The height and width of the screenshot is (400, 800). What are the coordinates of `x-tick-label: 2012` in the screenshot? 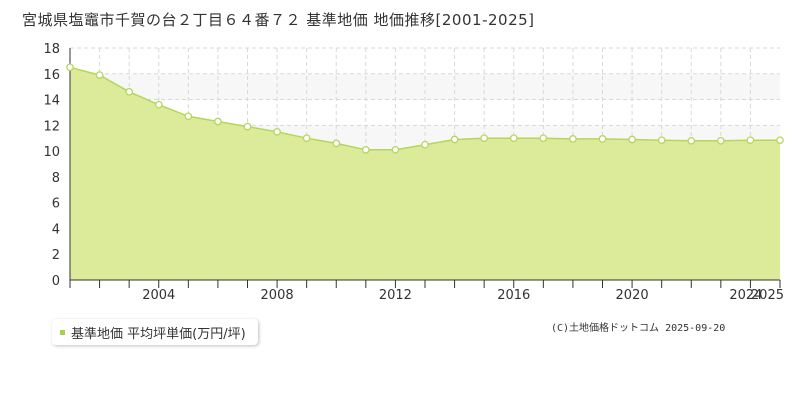 It's located at (395, 295).